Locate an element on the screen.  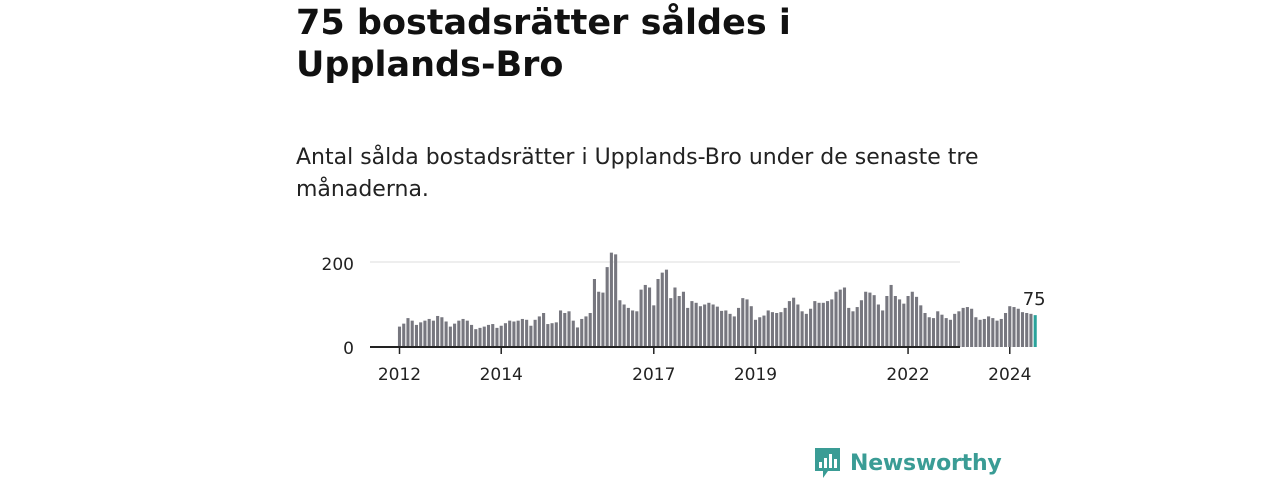
x-tick-label: 2022 is located at coordinates (907, 375).